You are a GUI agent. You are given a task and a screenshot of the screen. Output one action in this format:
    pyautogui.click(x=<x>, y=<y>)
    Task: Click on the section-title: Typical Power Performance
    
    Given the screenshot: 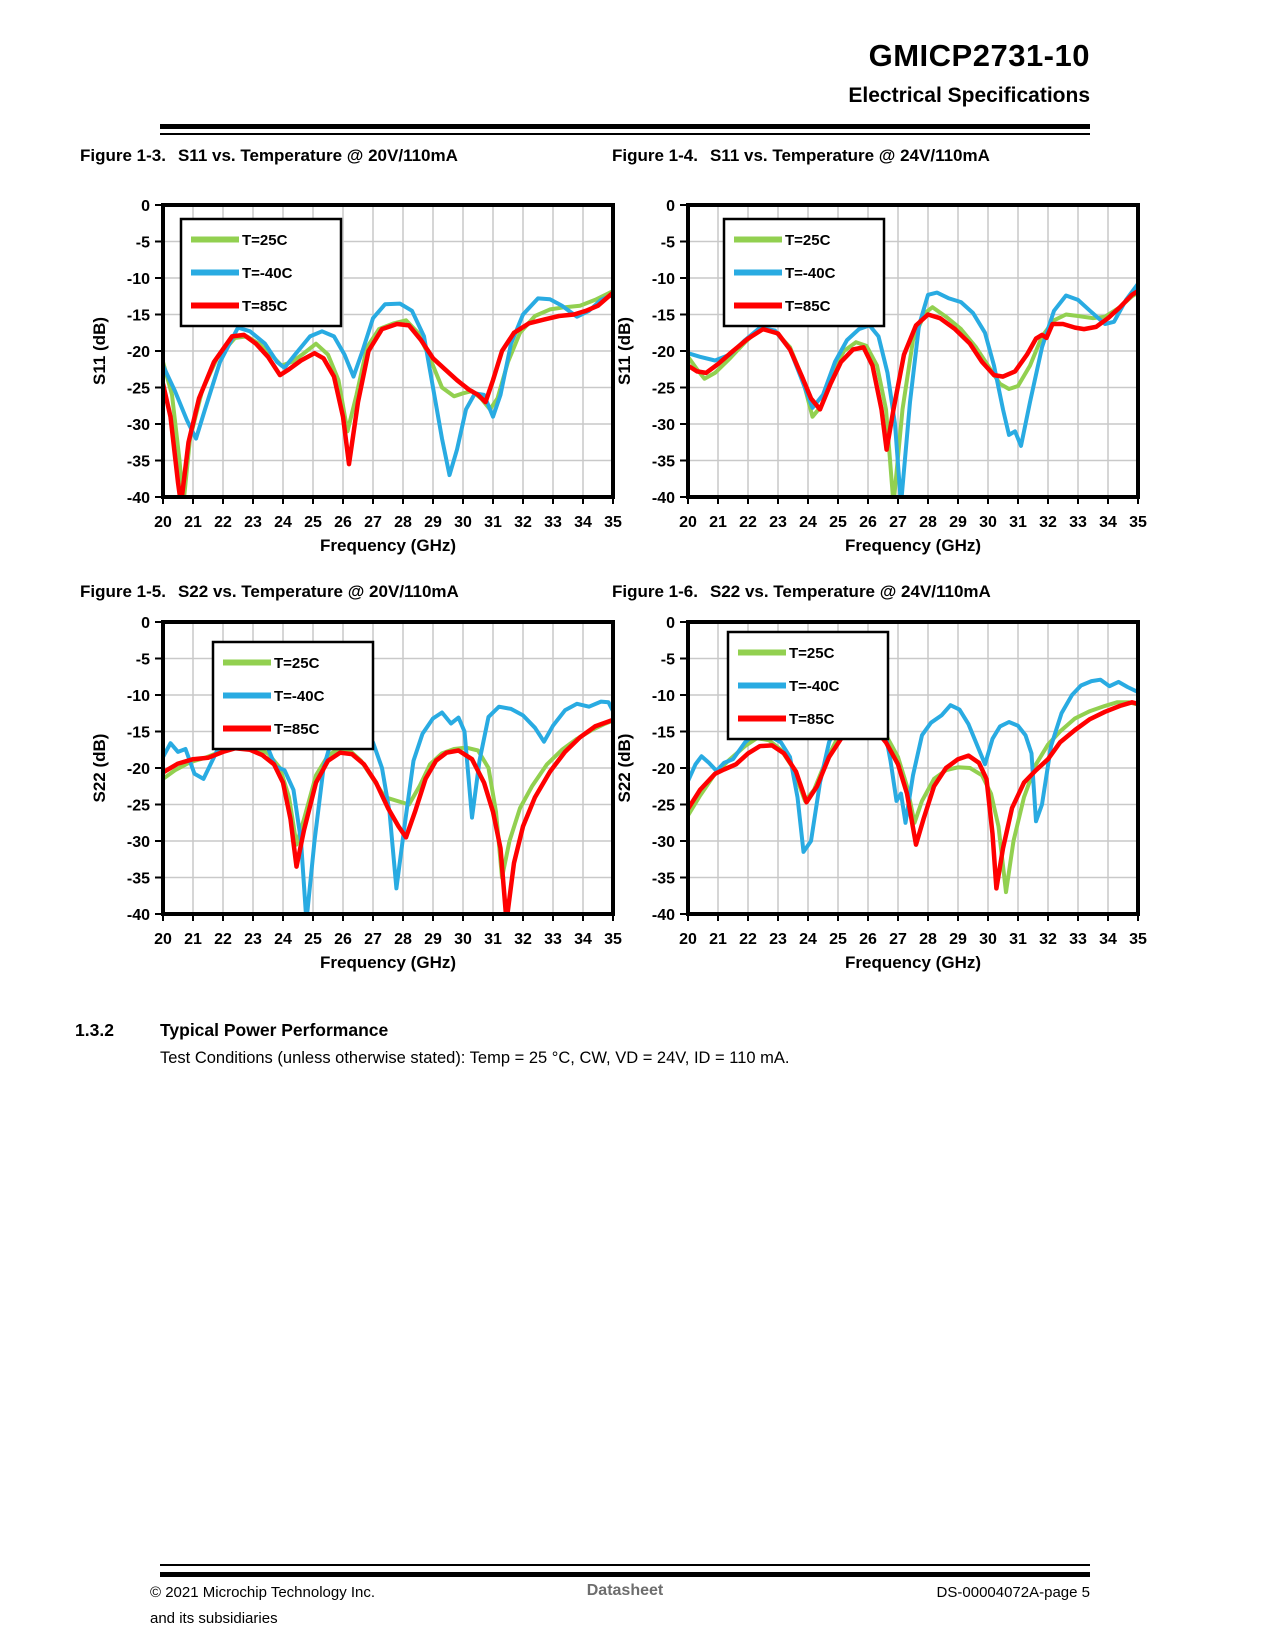 What is the action you would take?
    pyautogui.click(x=274, y=1030)
    